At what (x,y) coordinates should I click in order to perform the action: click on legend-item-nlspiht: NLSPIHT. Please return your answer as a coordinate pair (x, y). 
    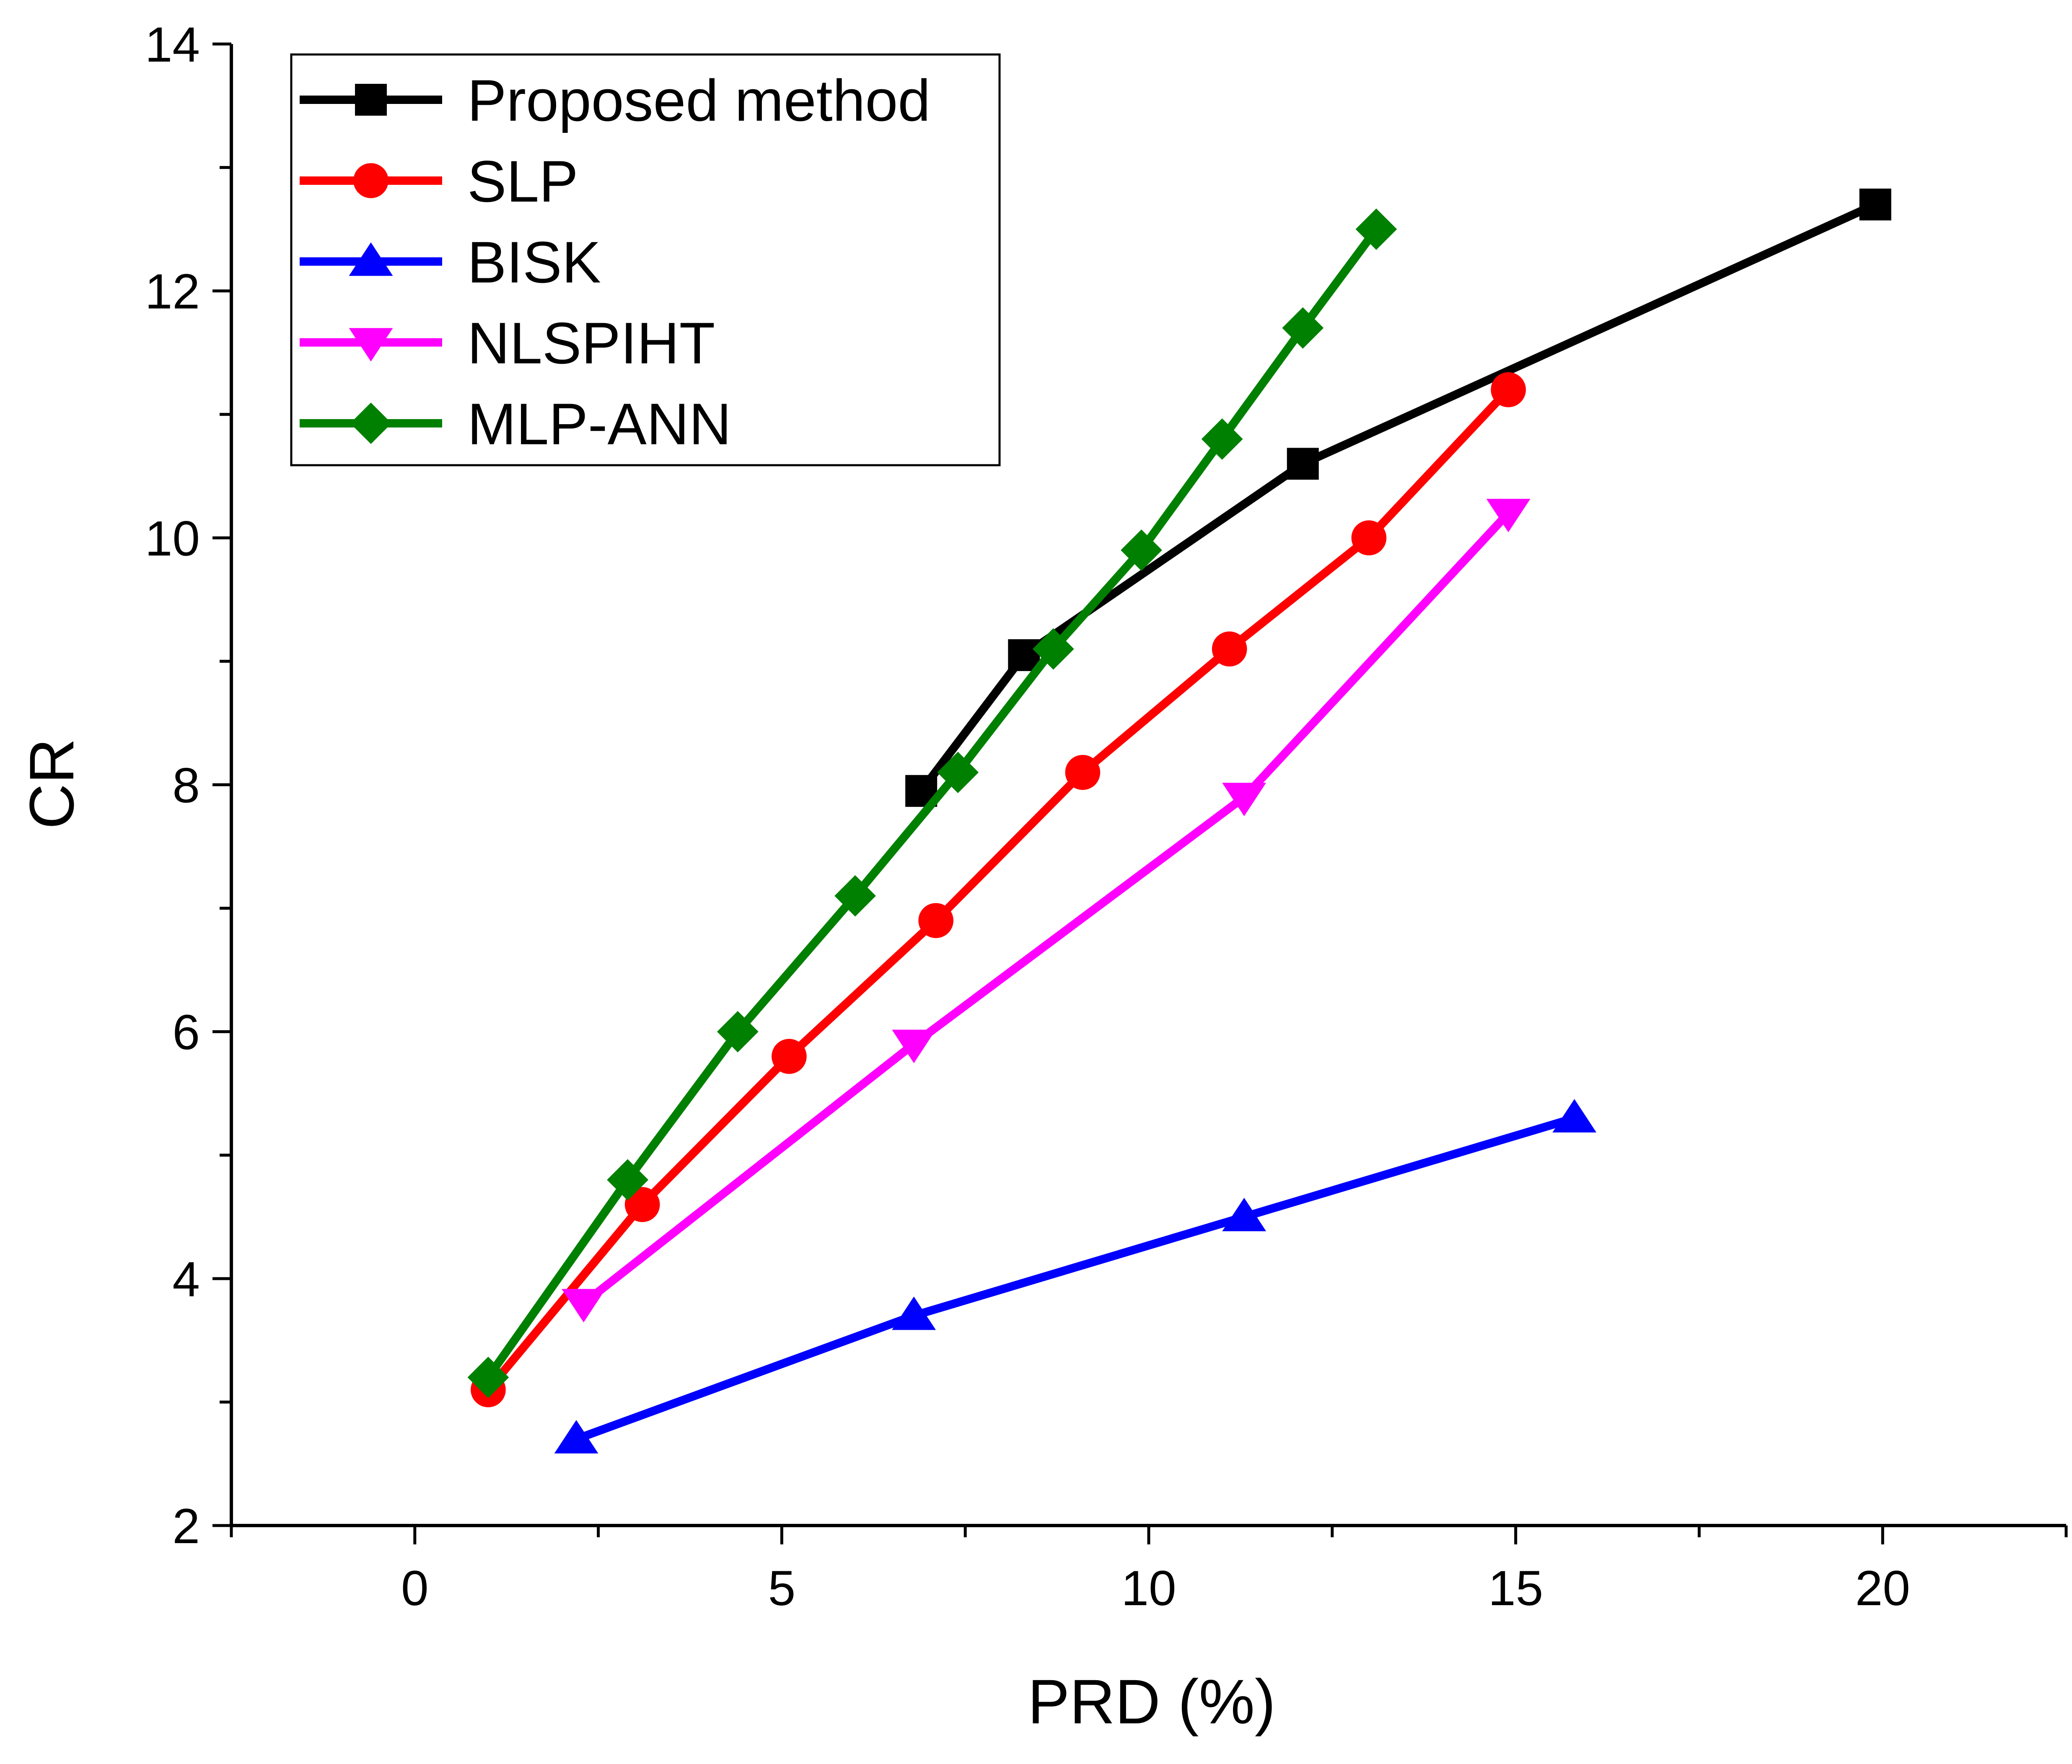
    Looking at the image, I should click on (508, 343).